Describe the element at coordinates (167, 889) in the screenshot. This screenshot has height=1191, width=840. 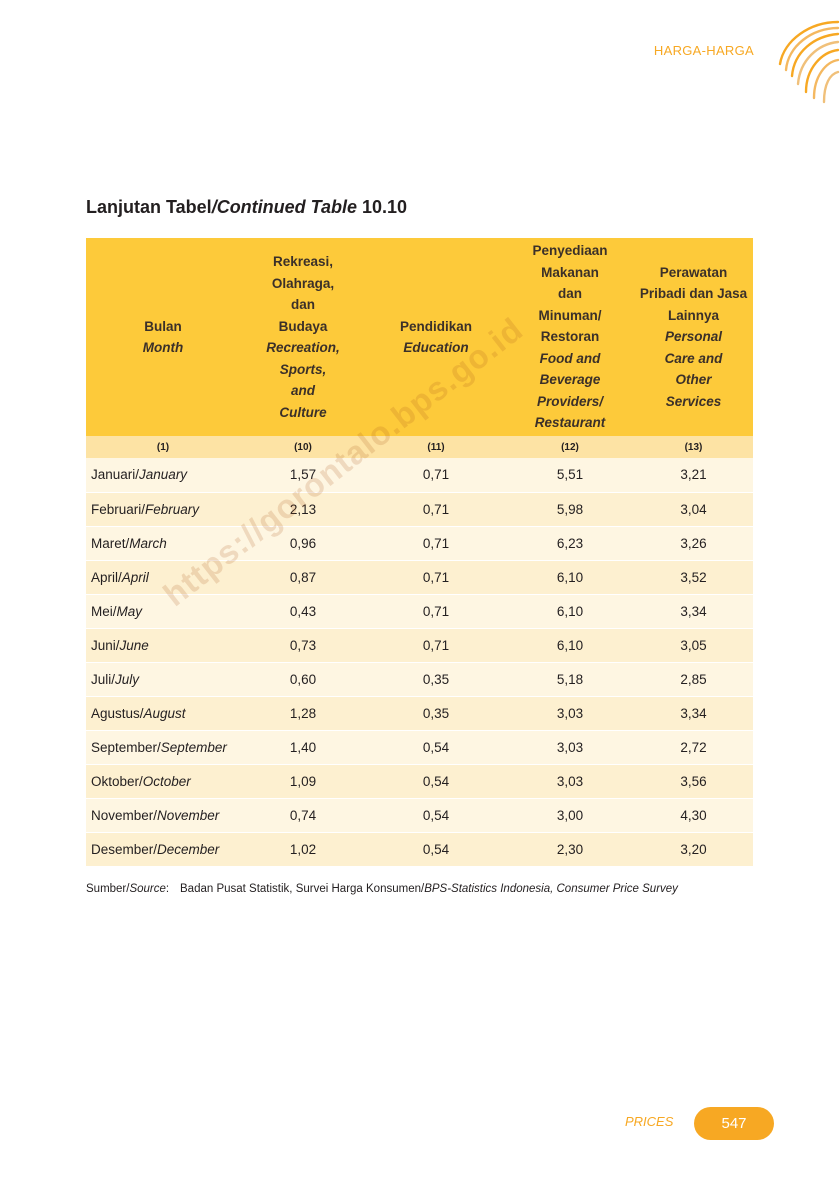
I see `source-label-colon: :` at that location.